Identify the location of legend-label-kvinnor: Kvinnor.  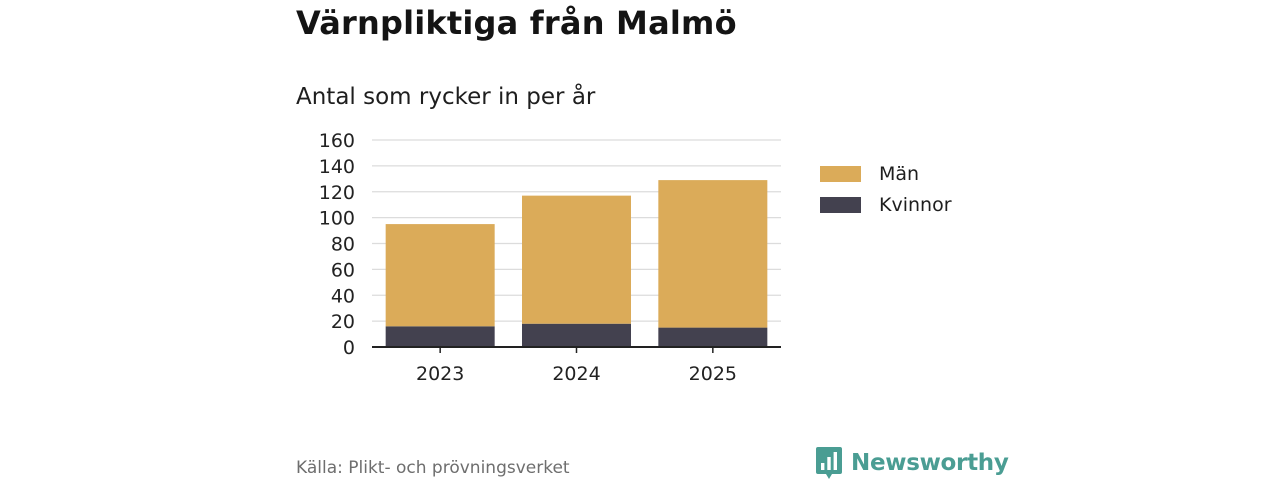
(915, 204).